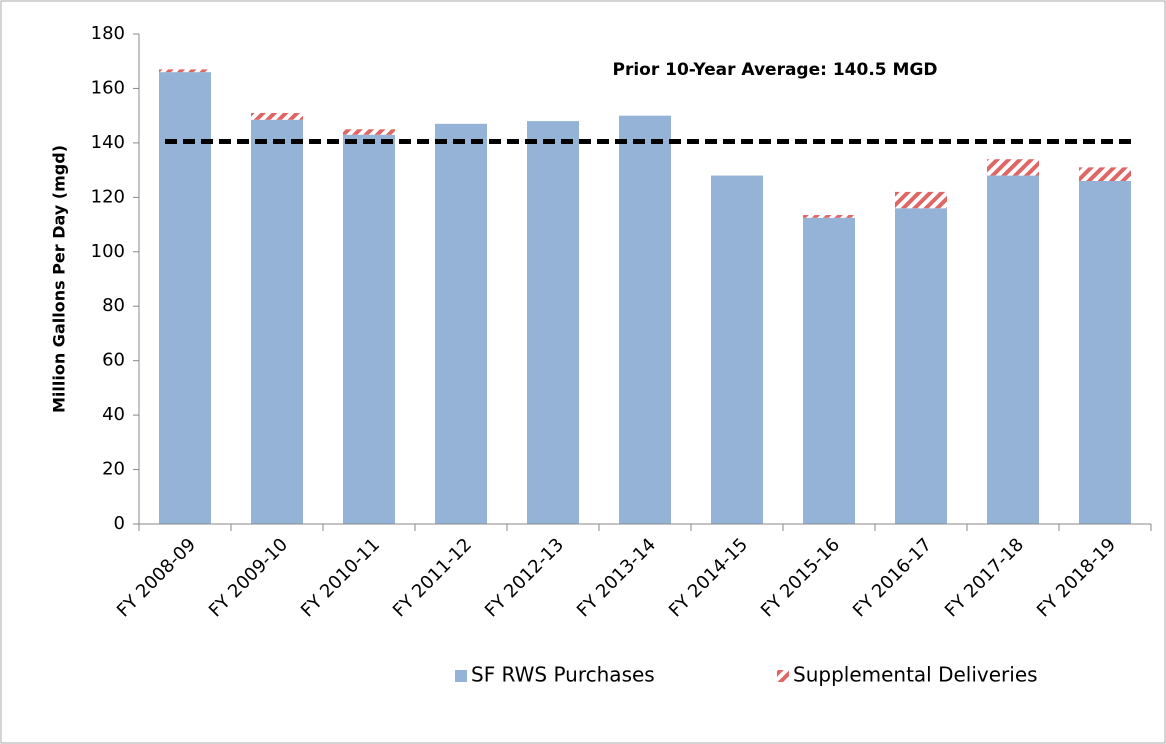 This screenshot has height=744, width=1166. I want to click on y-tick-label: 120, so click(108, 196).